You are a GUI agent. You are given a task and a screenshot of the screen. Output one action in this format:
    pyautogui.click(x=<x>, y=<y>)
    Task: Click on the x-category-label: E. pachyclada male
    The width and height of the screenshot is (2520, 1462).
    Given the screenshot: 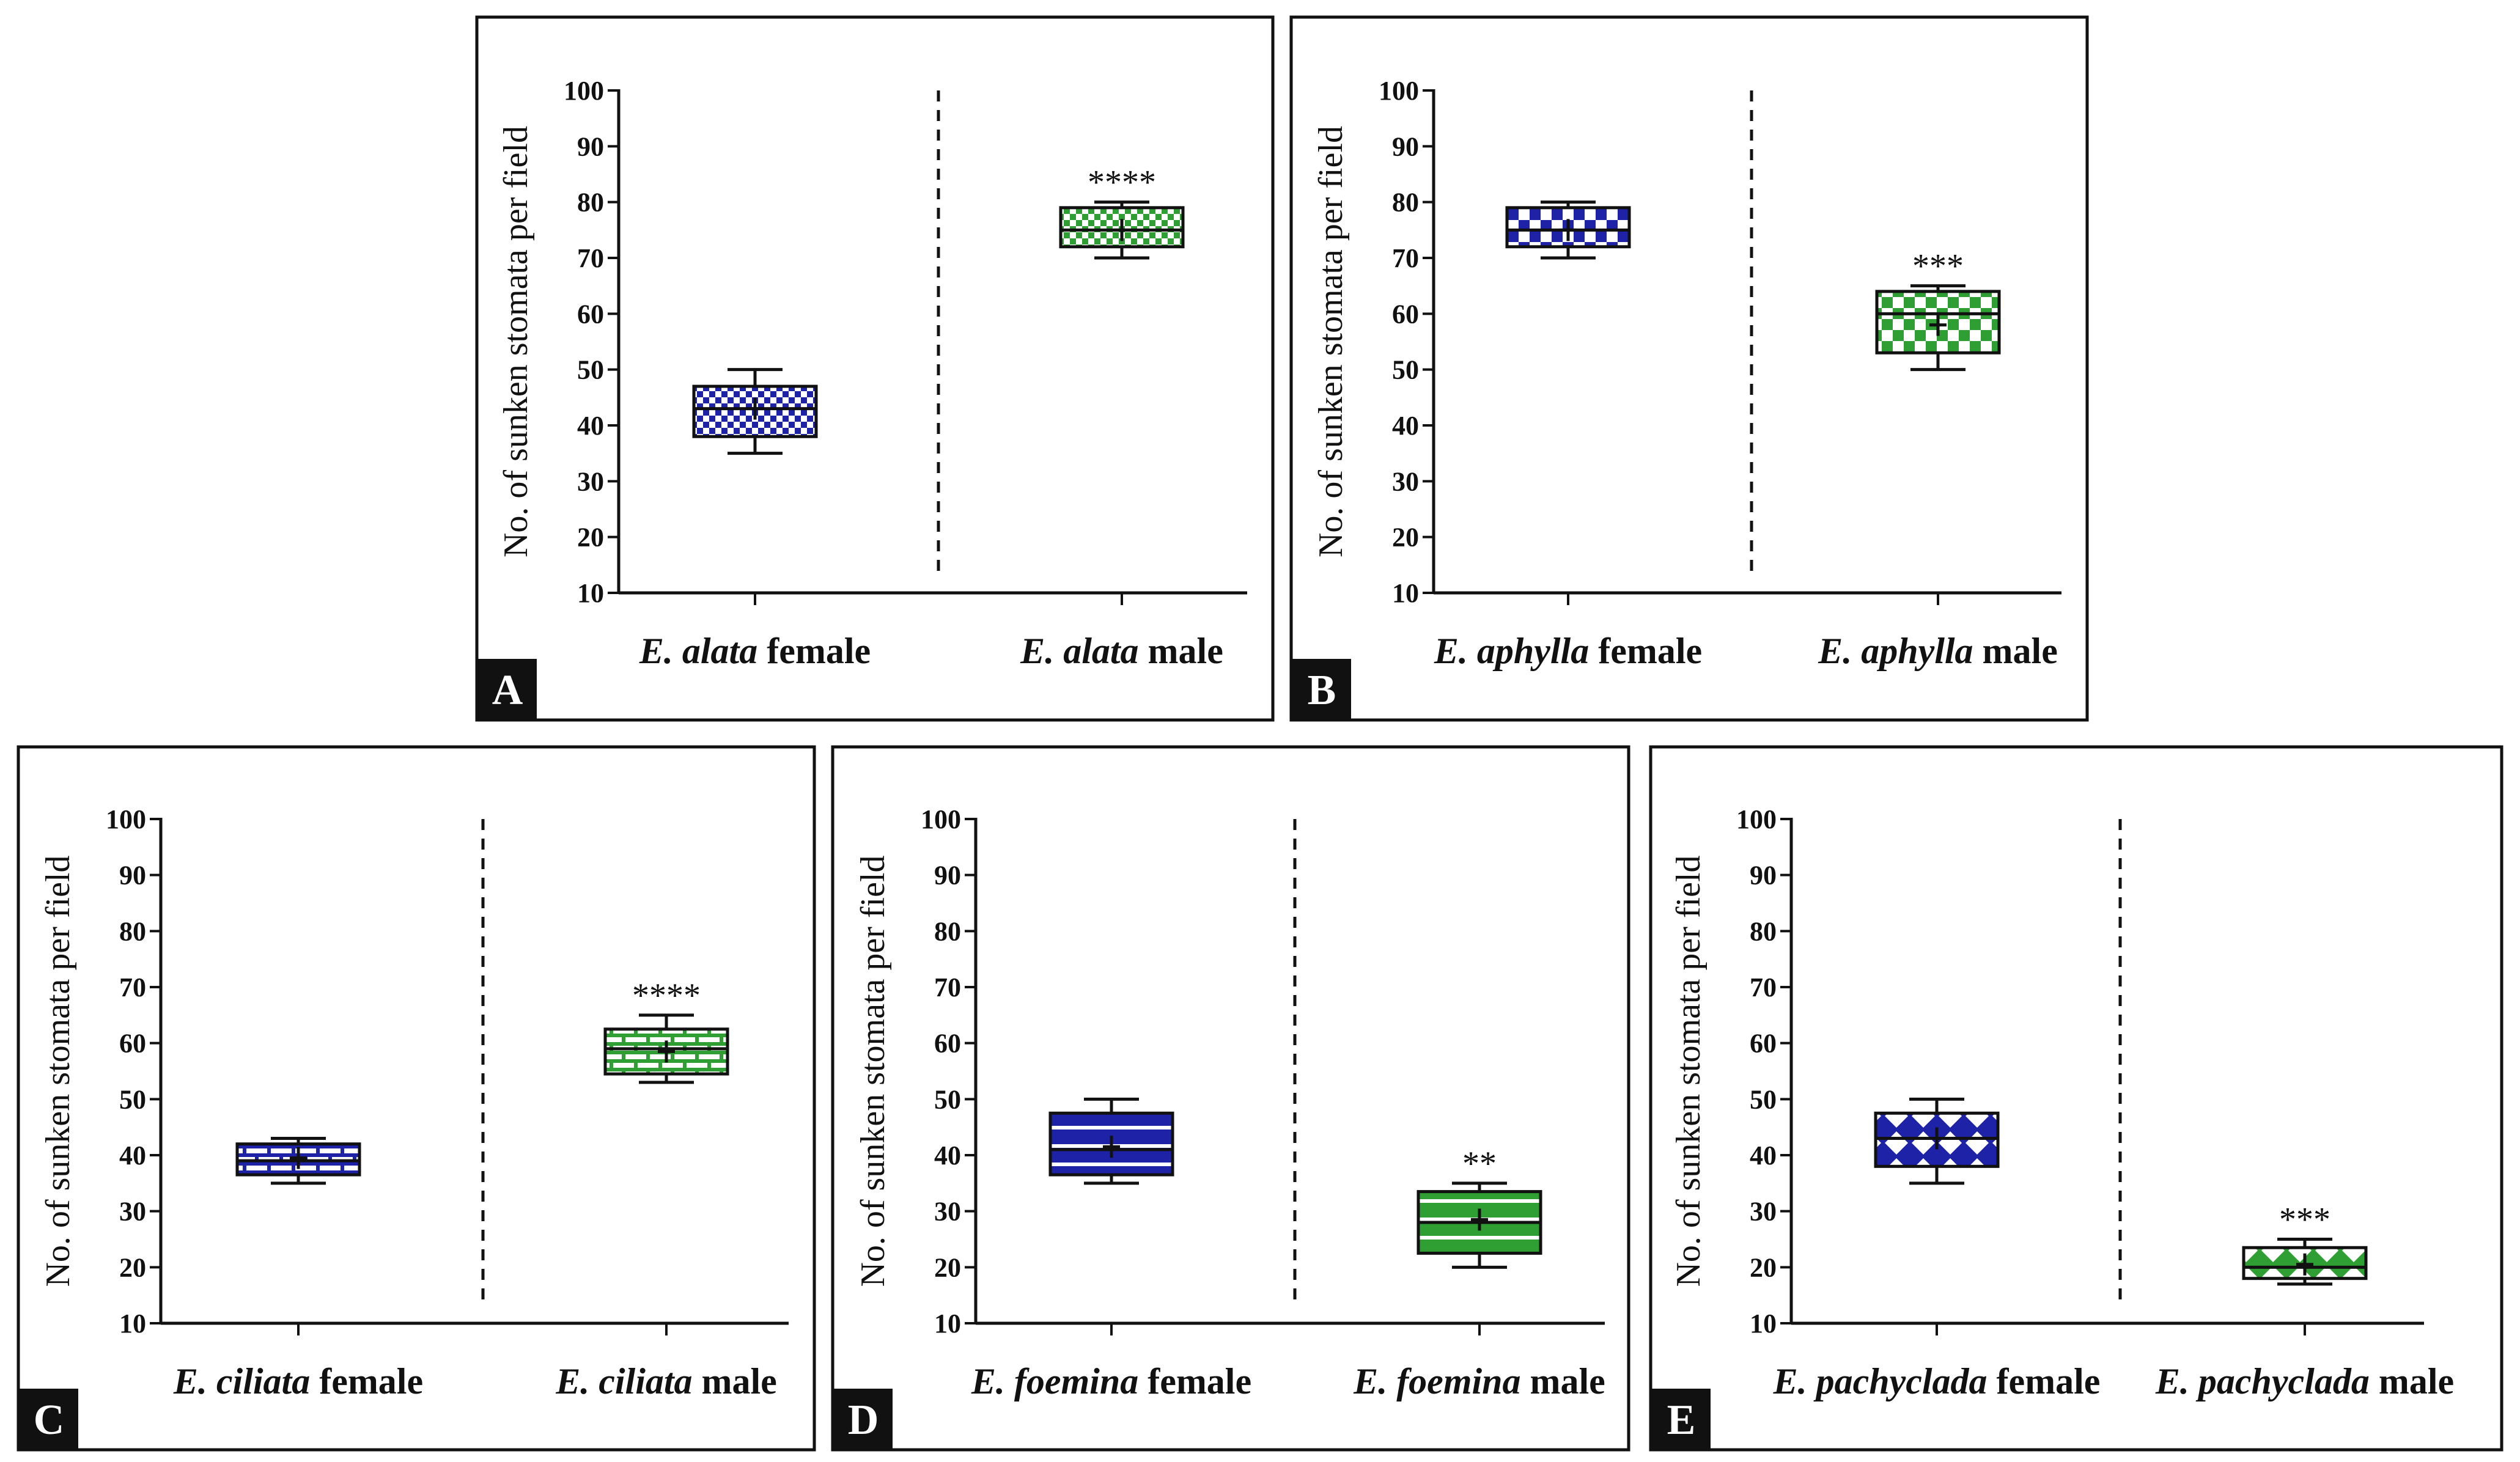 What is the action you would take?
    pyautogui.click(x=2304, y=1381)
    